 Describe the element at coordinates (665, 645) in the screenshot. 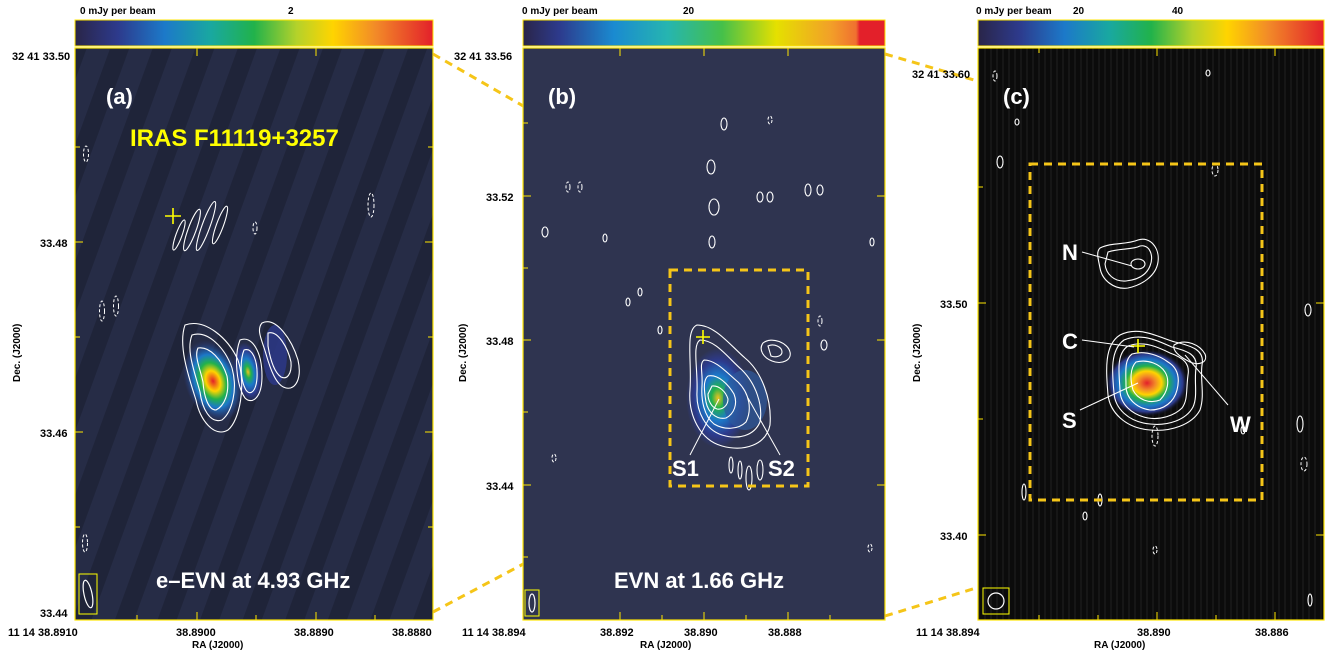

I see `x-axis-label-b: RA (J2000)` at that location.